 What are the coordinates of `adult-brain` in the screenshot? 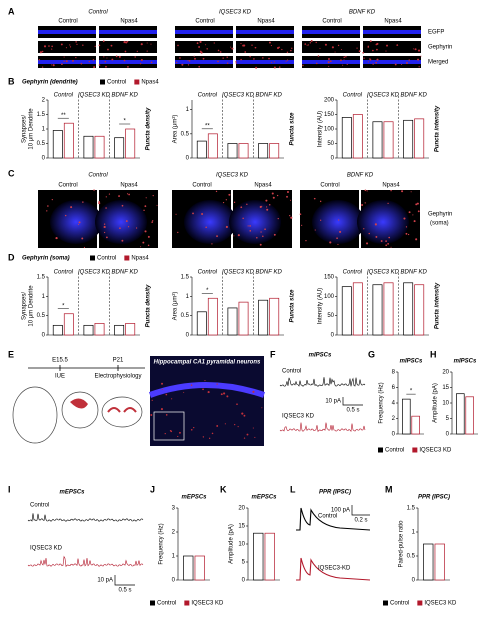 It's located at (122, 412).